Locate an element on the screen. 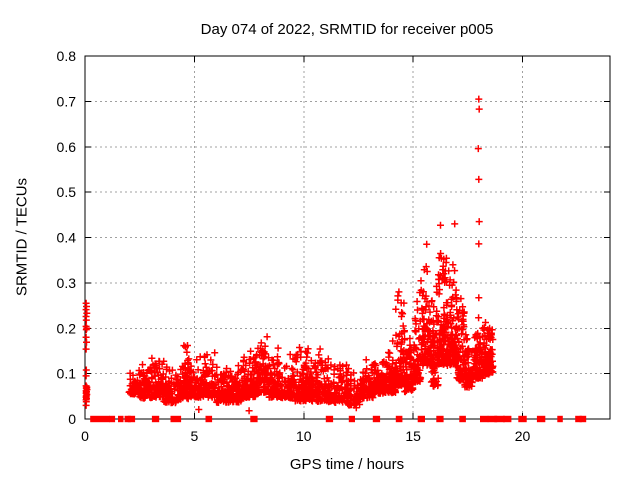 The width and height of the screenshot is (640, 480). y-tick-label: 0.8 is located at coordinates (67, 56).